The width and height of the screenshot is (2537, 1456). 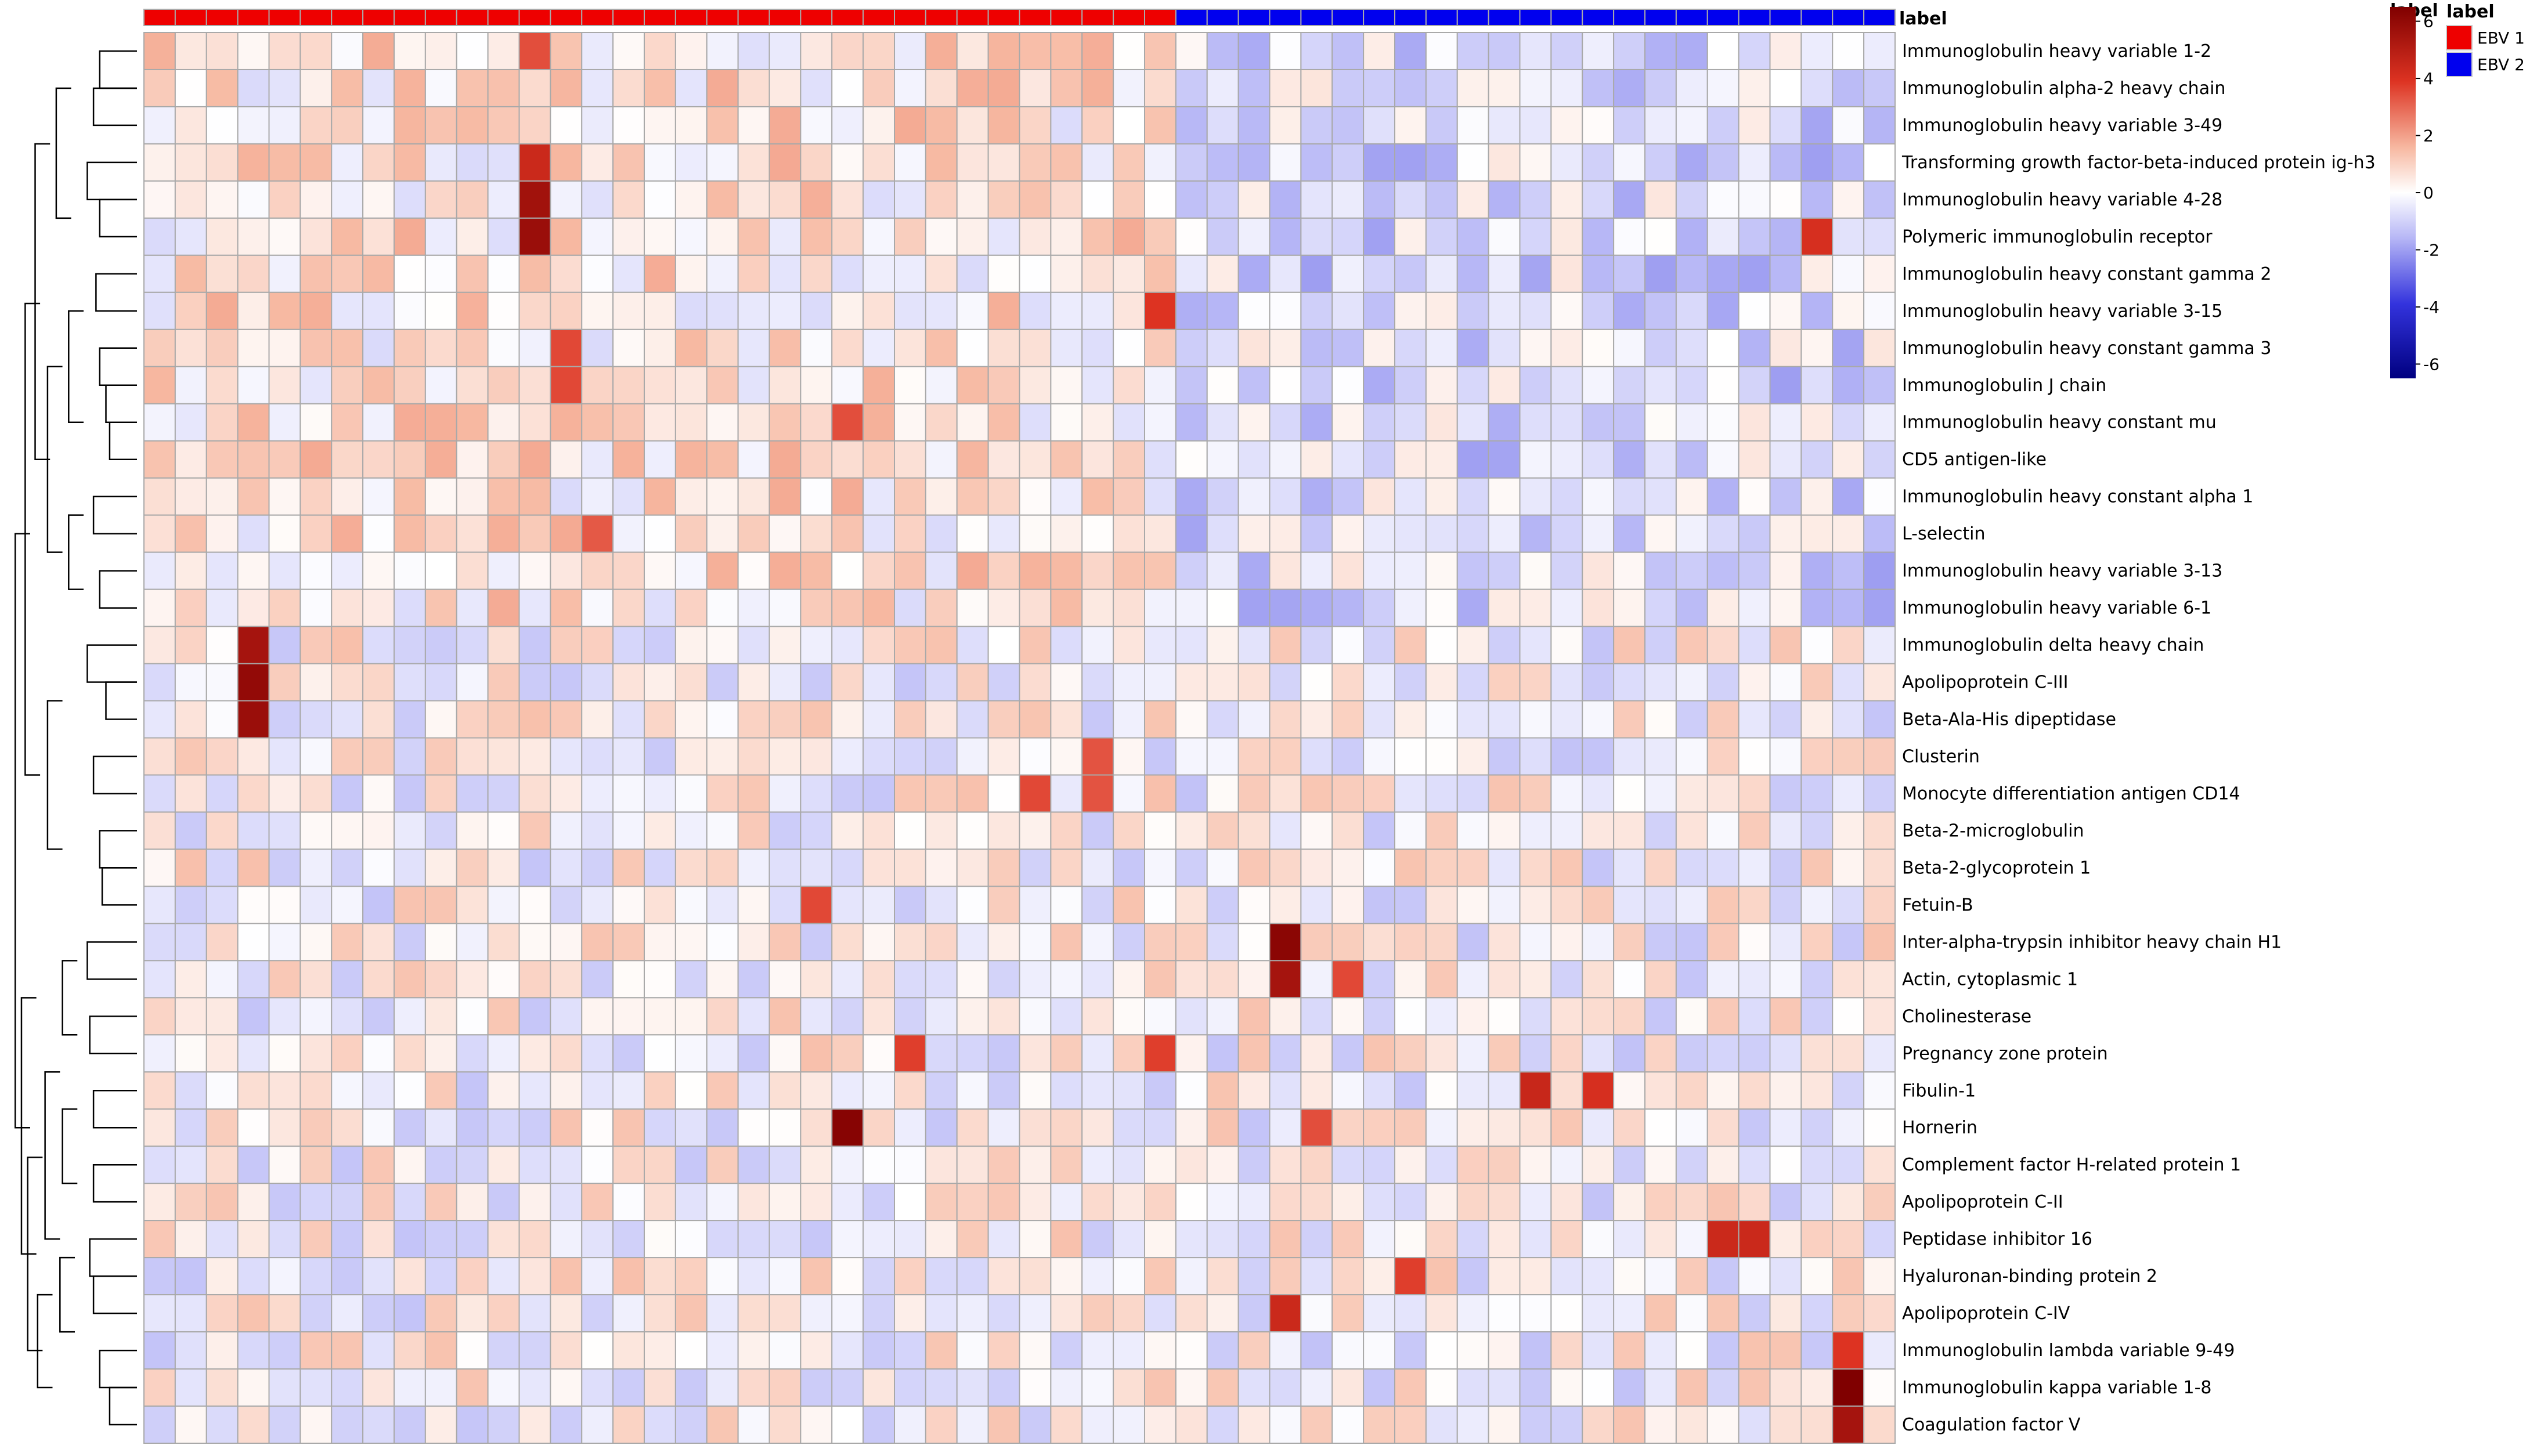 What do you see at coordinates (2428, 136) in the screenshot?
I see `colorbar-tick-label: 2` at bounding box center [2428, 136].